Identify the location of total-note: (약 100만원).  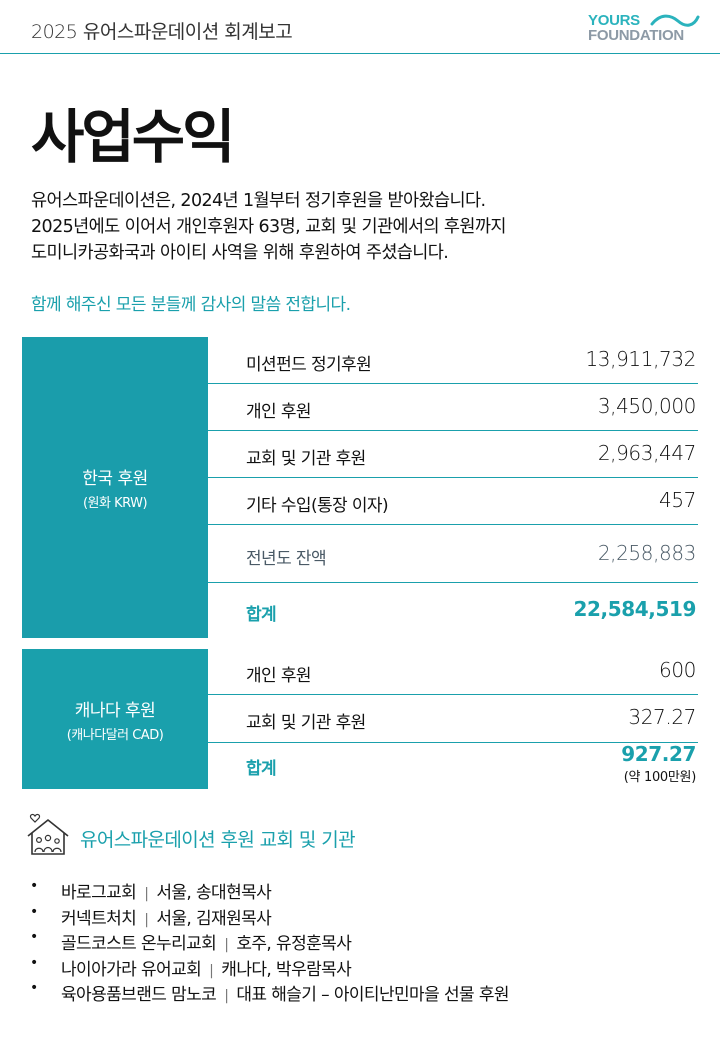
(660, 777).